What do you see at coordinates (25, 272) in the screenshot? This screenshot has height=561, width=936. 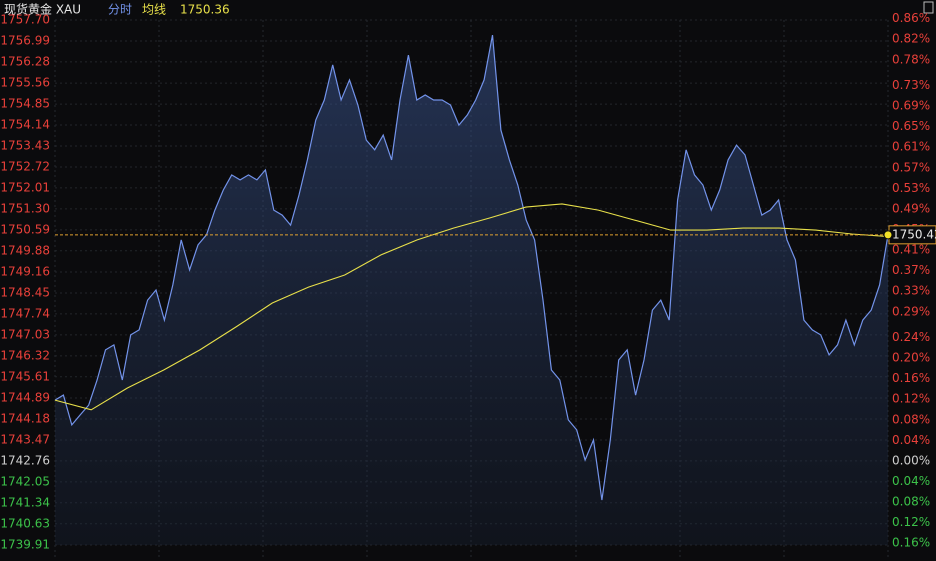 I see `y-tick-label: 1749.16` at bounding box center [25, 272].